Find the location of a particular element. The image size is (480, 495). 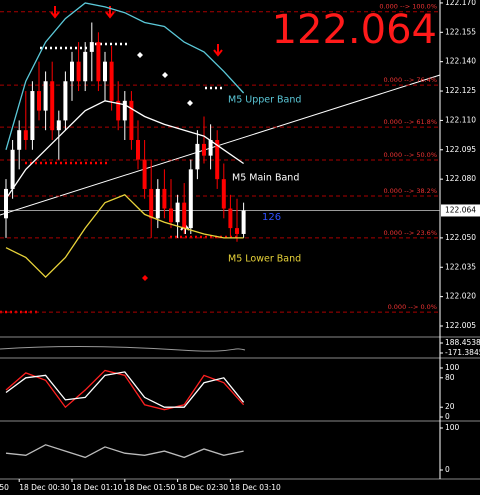

series-label: M5 Main Band is located at coordinates (265, 178).